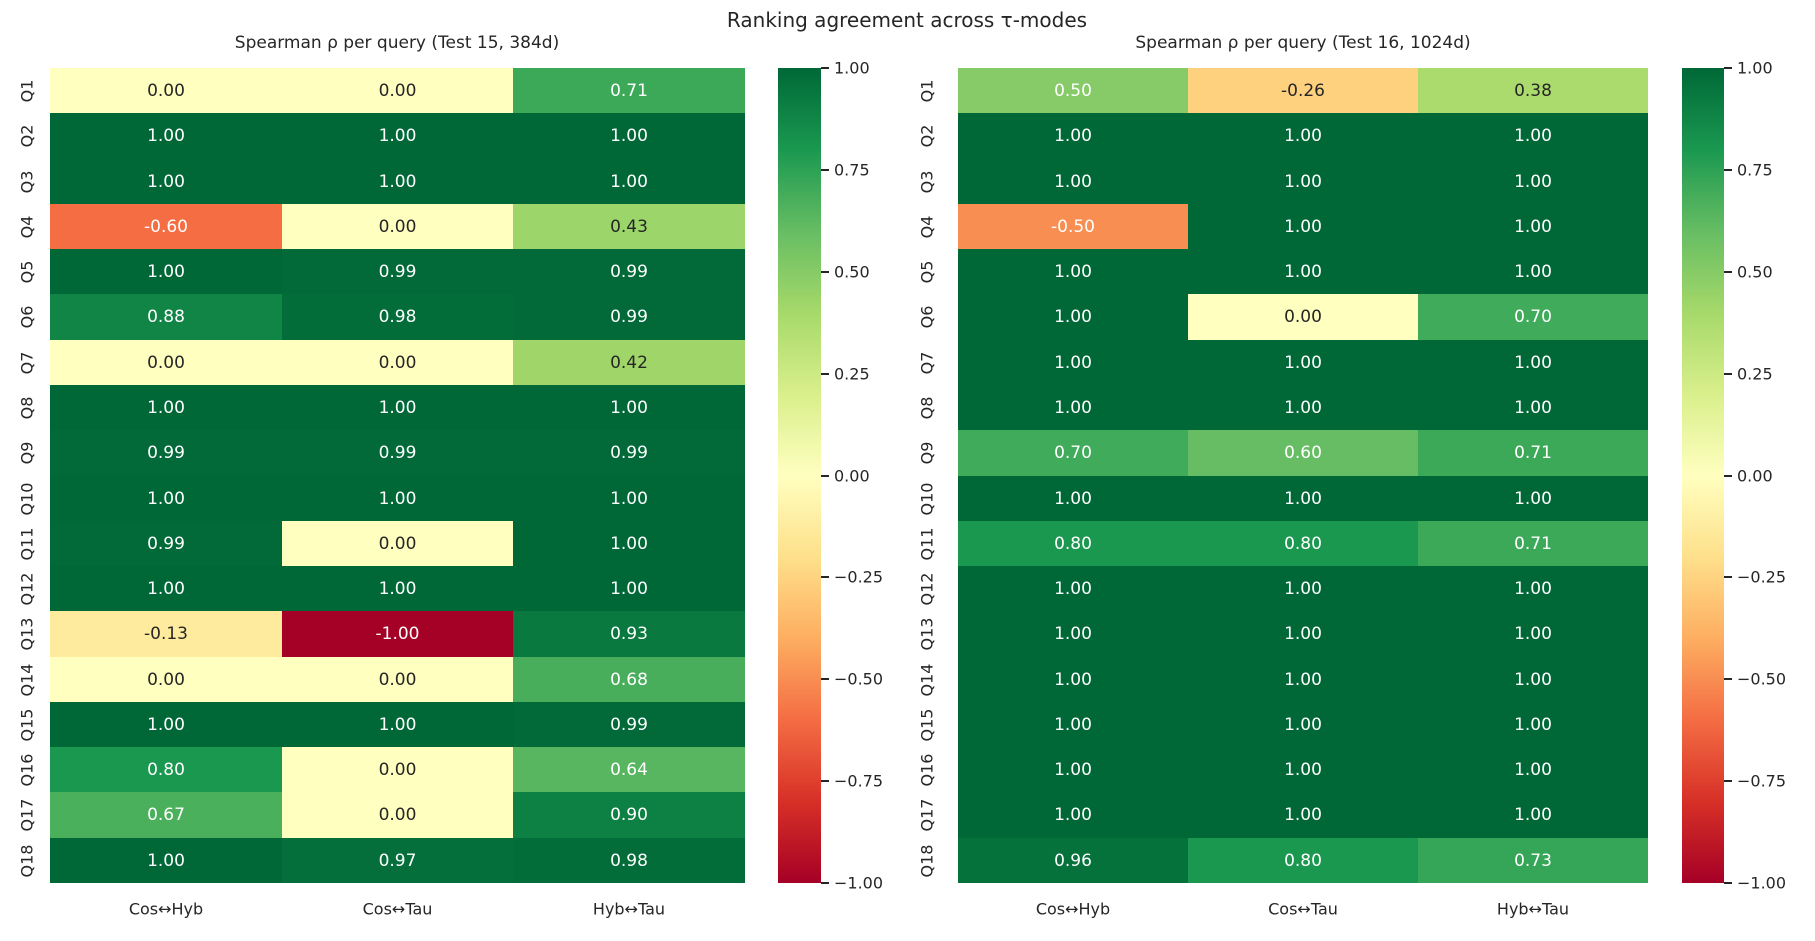  What do you see at coordinates (927, 90) in the screenshot?
I see `row-label: Q1` at bounding box center [927, 90].